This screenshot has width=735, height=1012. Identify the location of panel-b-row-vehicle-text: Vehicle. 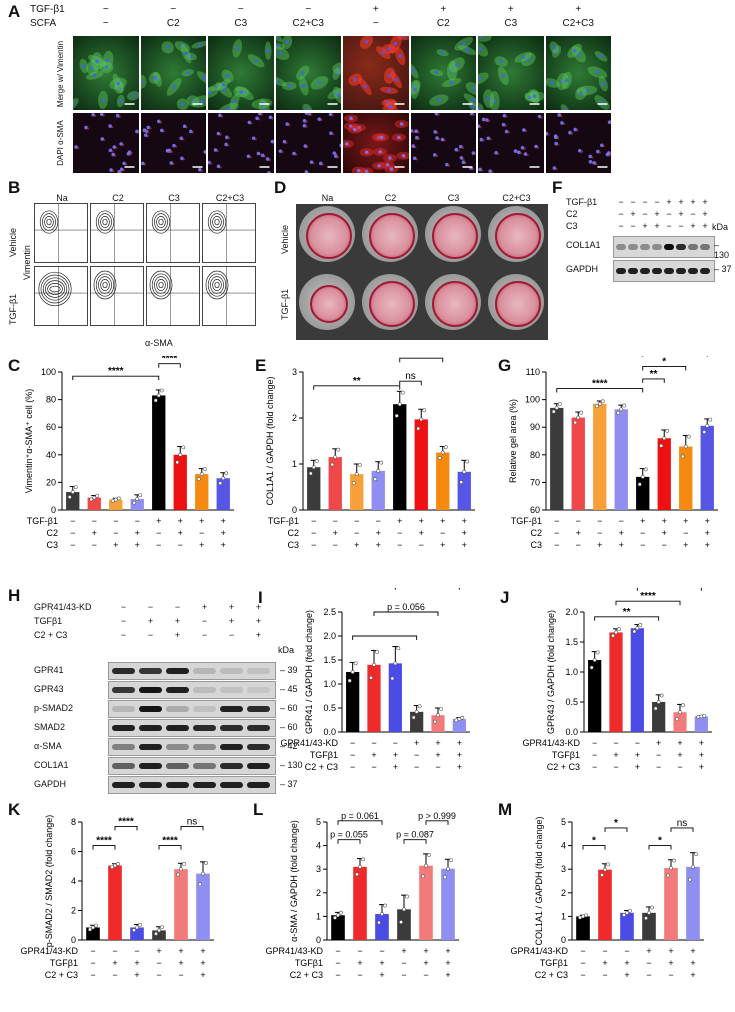
(13, 242).